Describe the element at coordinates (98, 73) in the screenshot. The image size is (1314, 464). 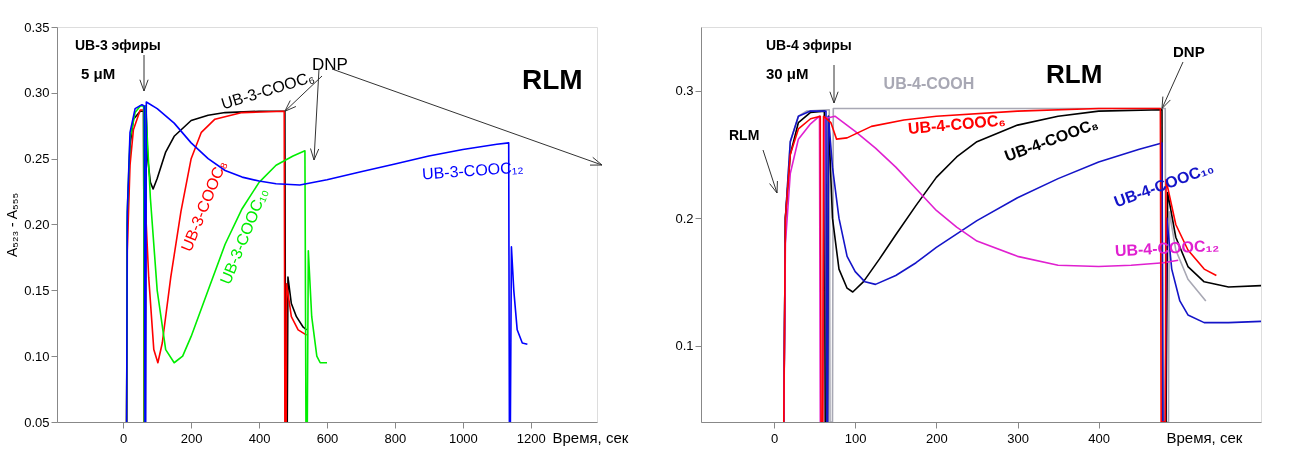
I see `annotation: 5 μM` at that location.